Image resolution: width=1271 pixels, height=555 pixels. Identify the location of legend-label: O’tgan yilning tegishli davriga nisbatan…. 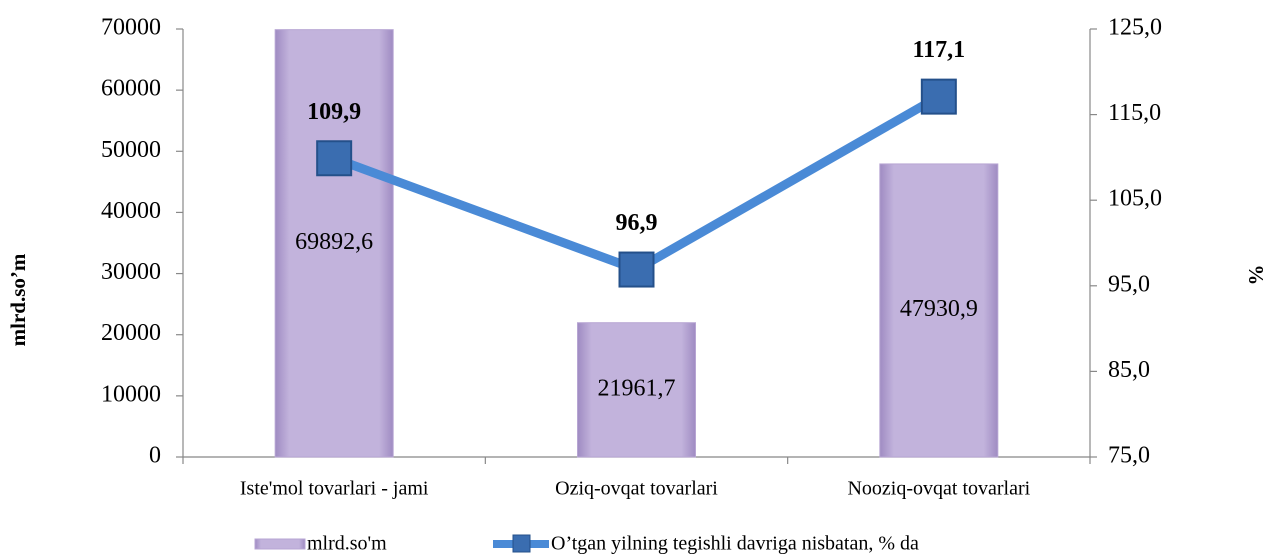
(735, 544).